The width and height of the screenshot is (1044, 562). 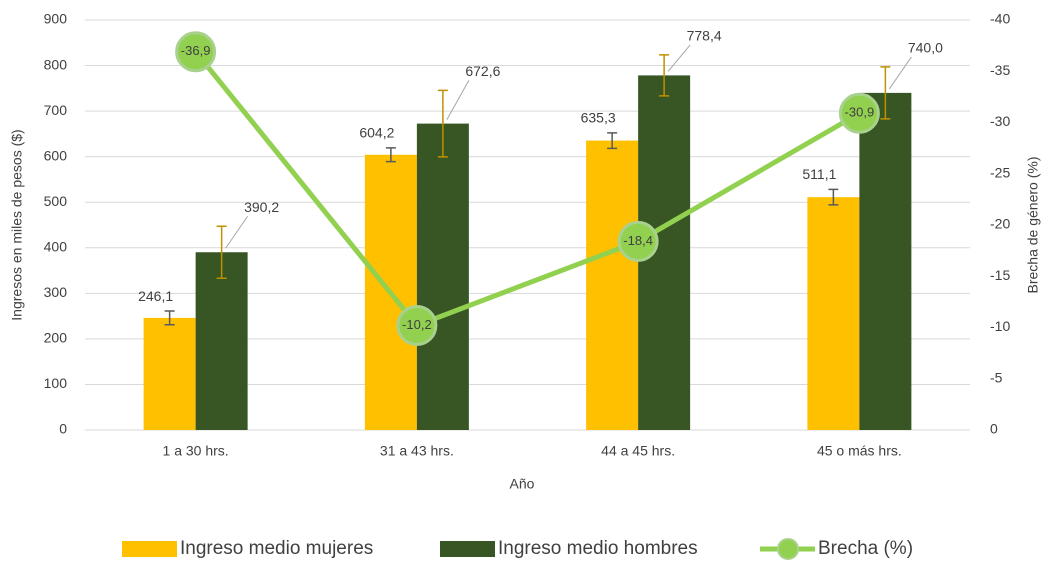 What do you see at coordinates (56, 292) in the screenshot?
I see `y-tick-label: 300` at bounding box center [56, 292].